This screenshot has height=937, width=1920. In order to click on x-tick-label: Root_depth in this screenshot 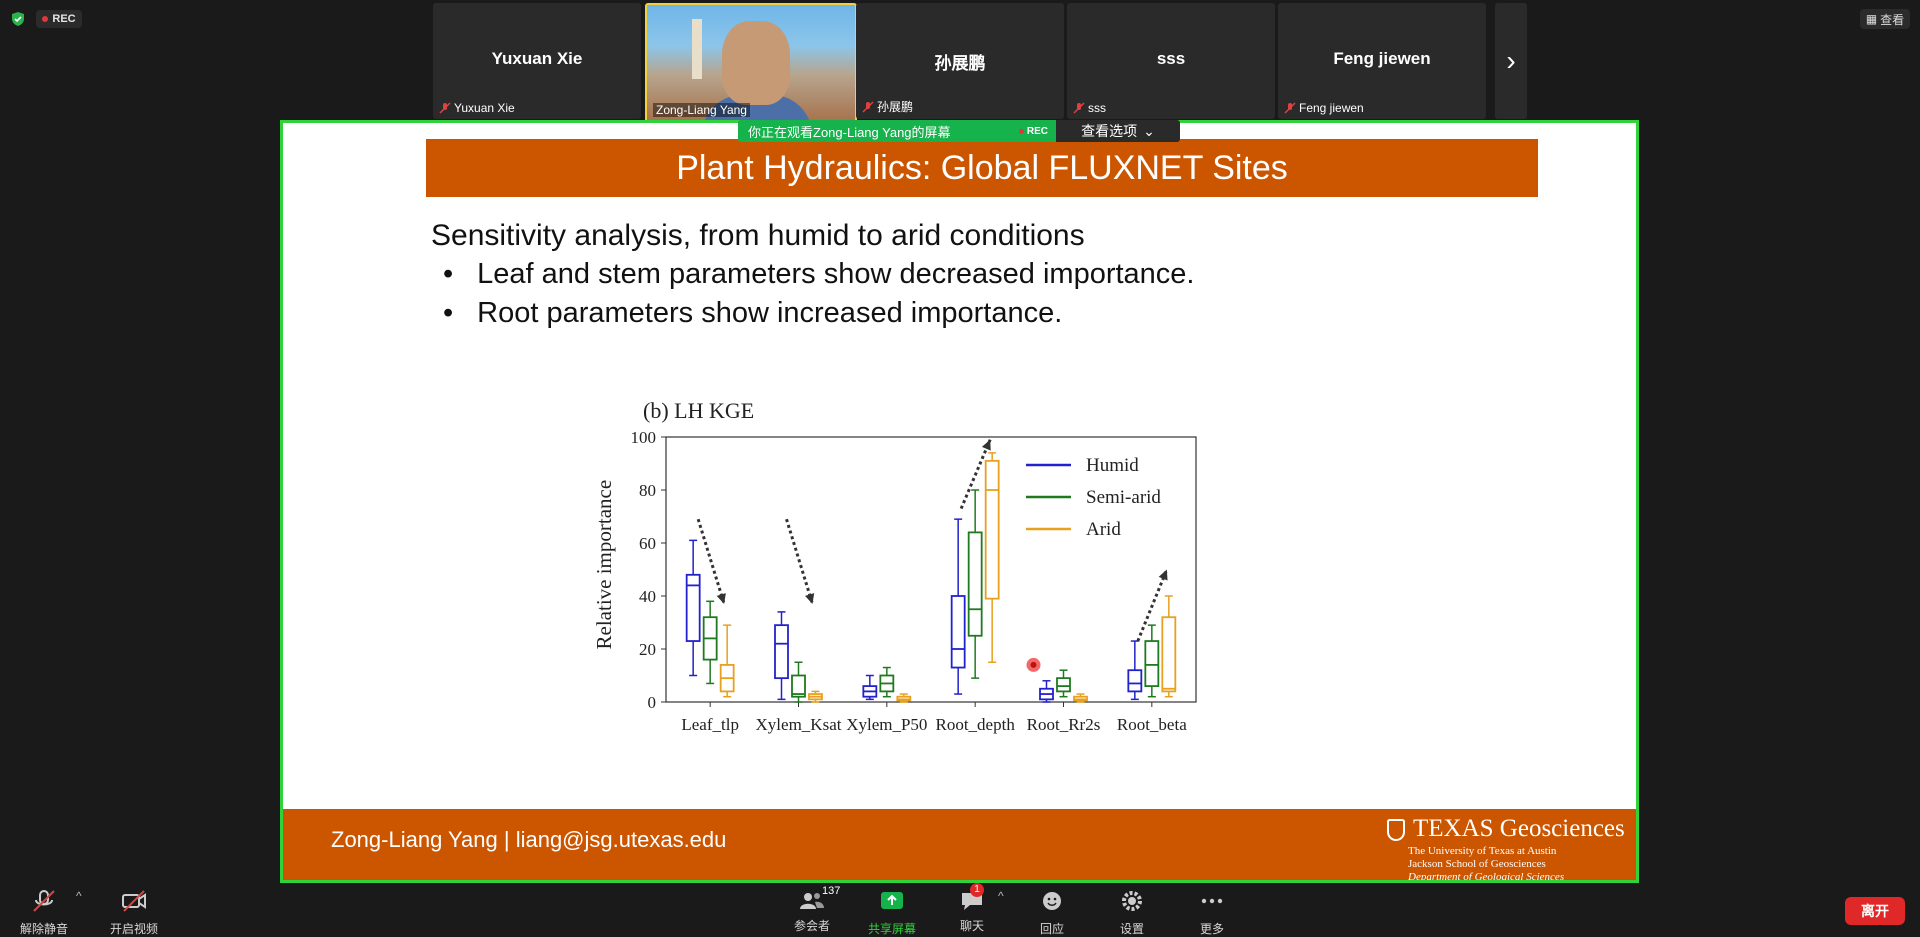, I will do `click(975, 724)`.